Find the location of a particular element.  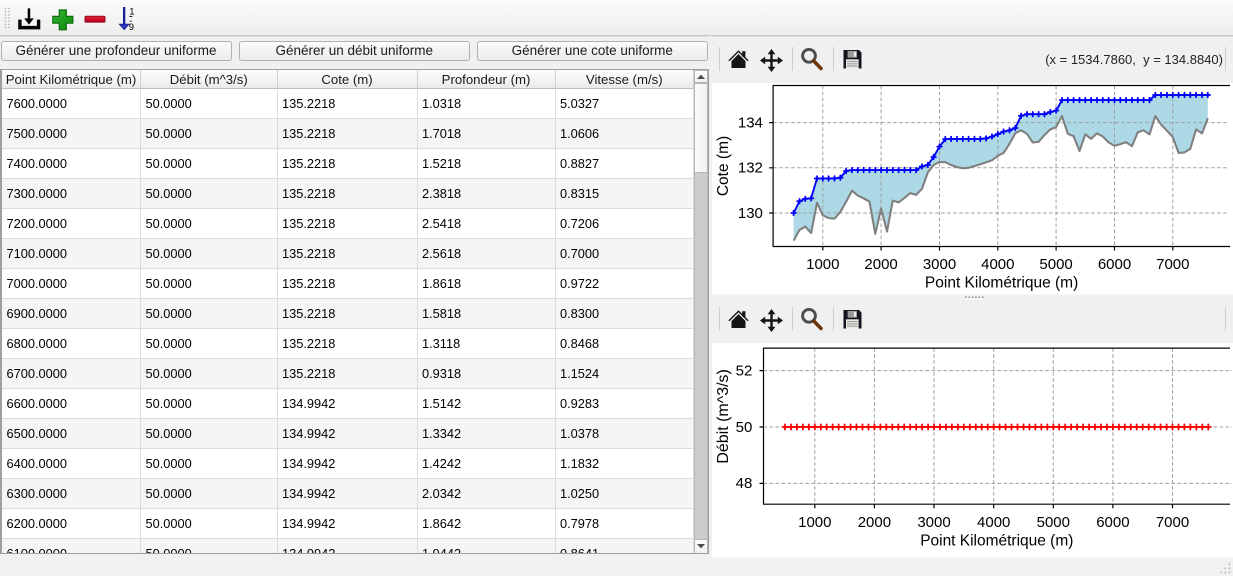

svg-text: 130 is located at coordinates (749, 213).